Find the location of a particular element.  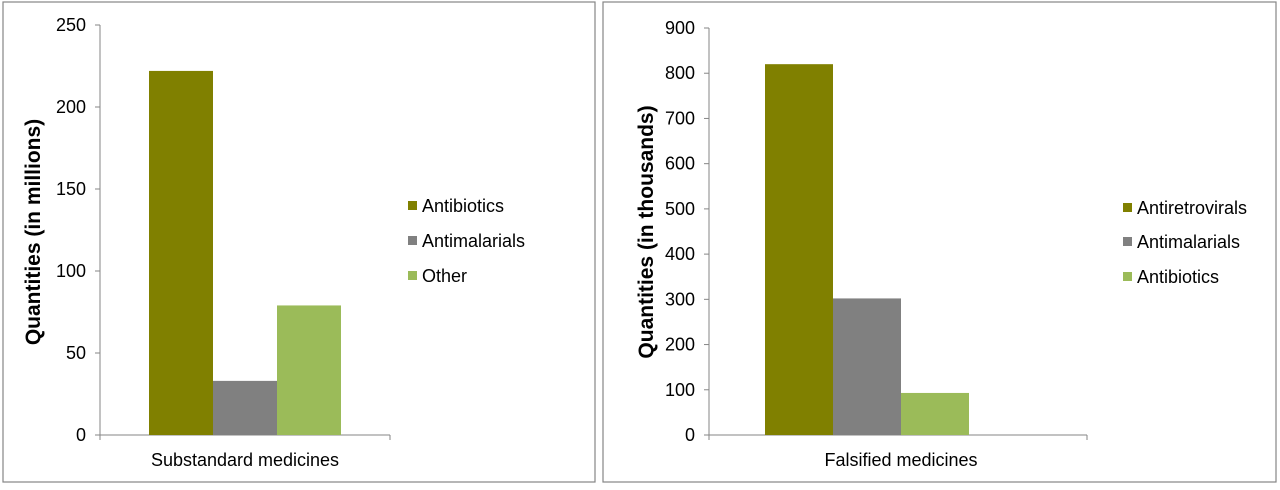

legend-label: Other is located at coordinates (444, 276).